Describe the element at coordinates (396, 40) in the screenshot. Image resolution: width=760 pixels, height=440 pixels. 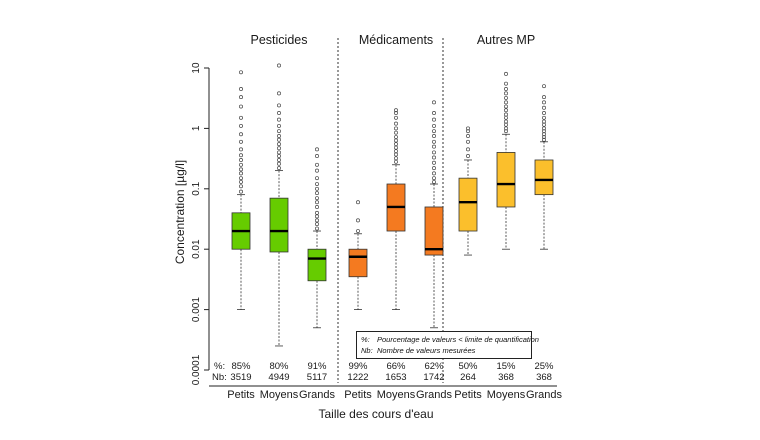
I see `group-title: Médicaments` at that location.